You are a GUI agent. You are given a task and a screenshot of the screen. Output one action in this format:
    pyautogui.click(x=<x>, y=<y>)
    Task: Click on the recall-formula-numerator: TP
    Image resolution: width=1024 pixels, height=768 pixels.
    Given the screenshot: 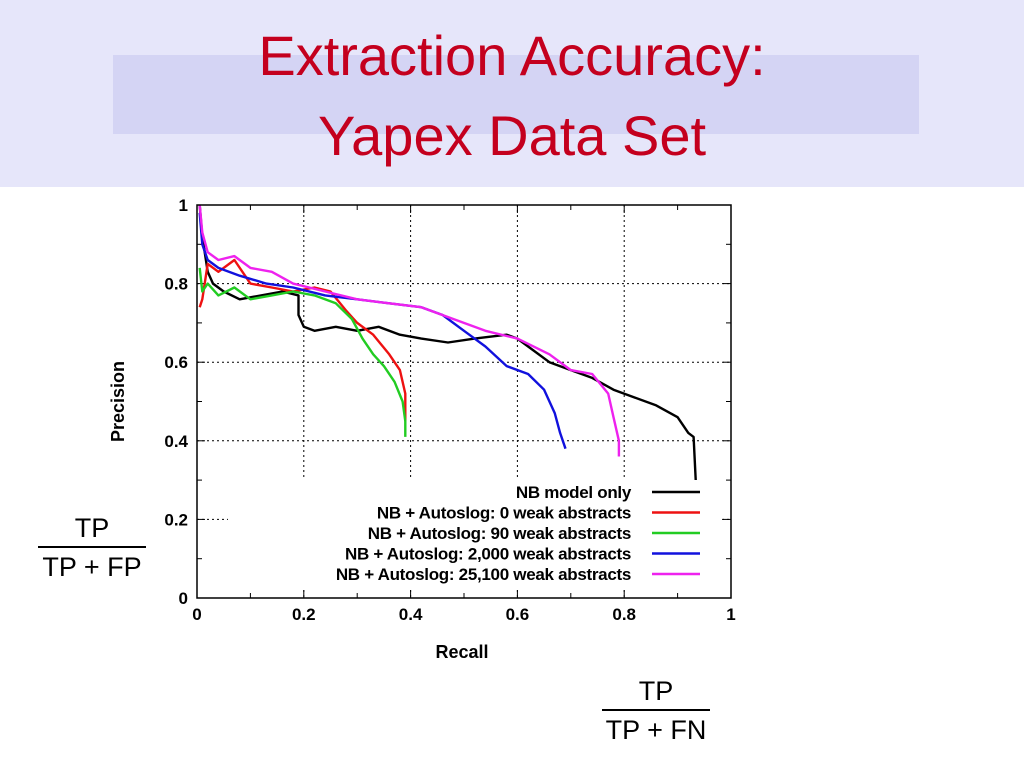 What is the action you would take?
    pyautogui.click(x=656, y=691)
    